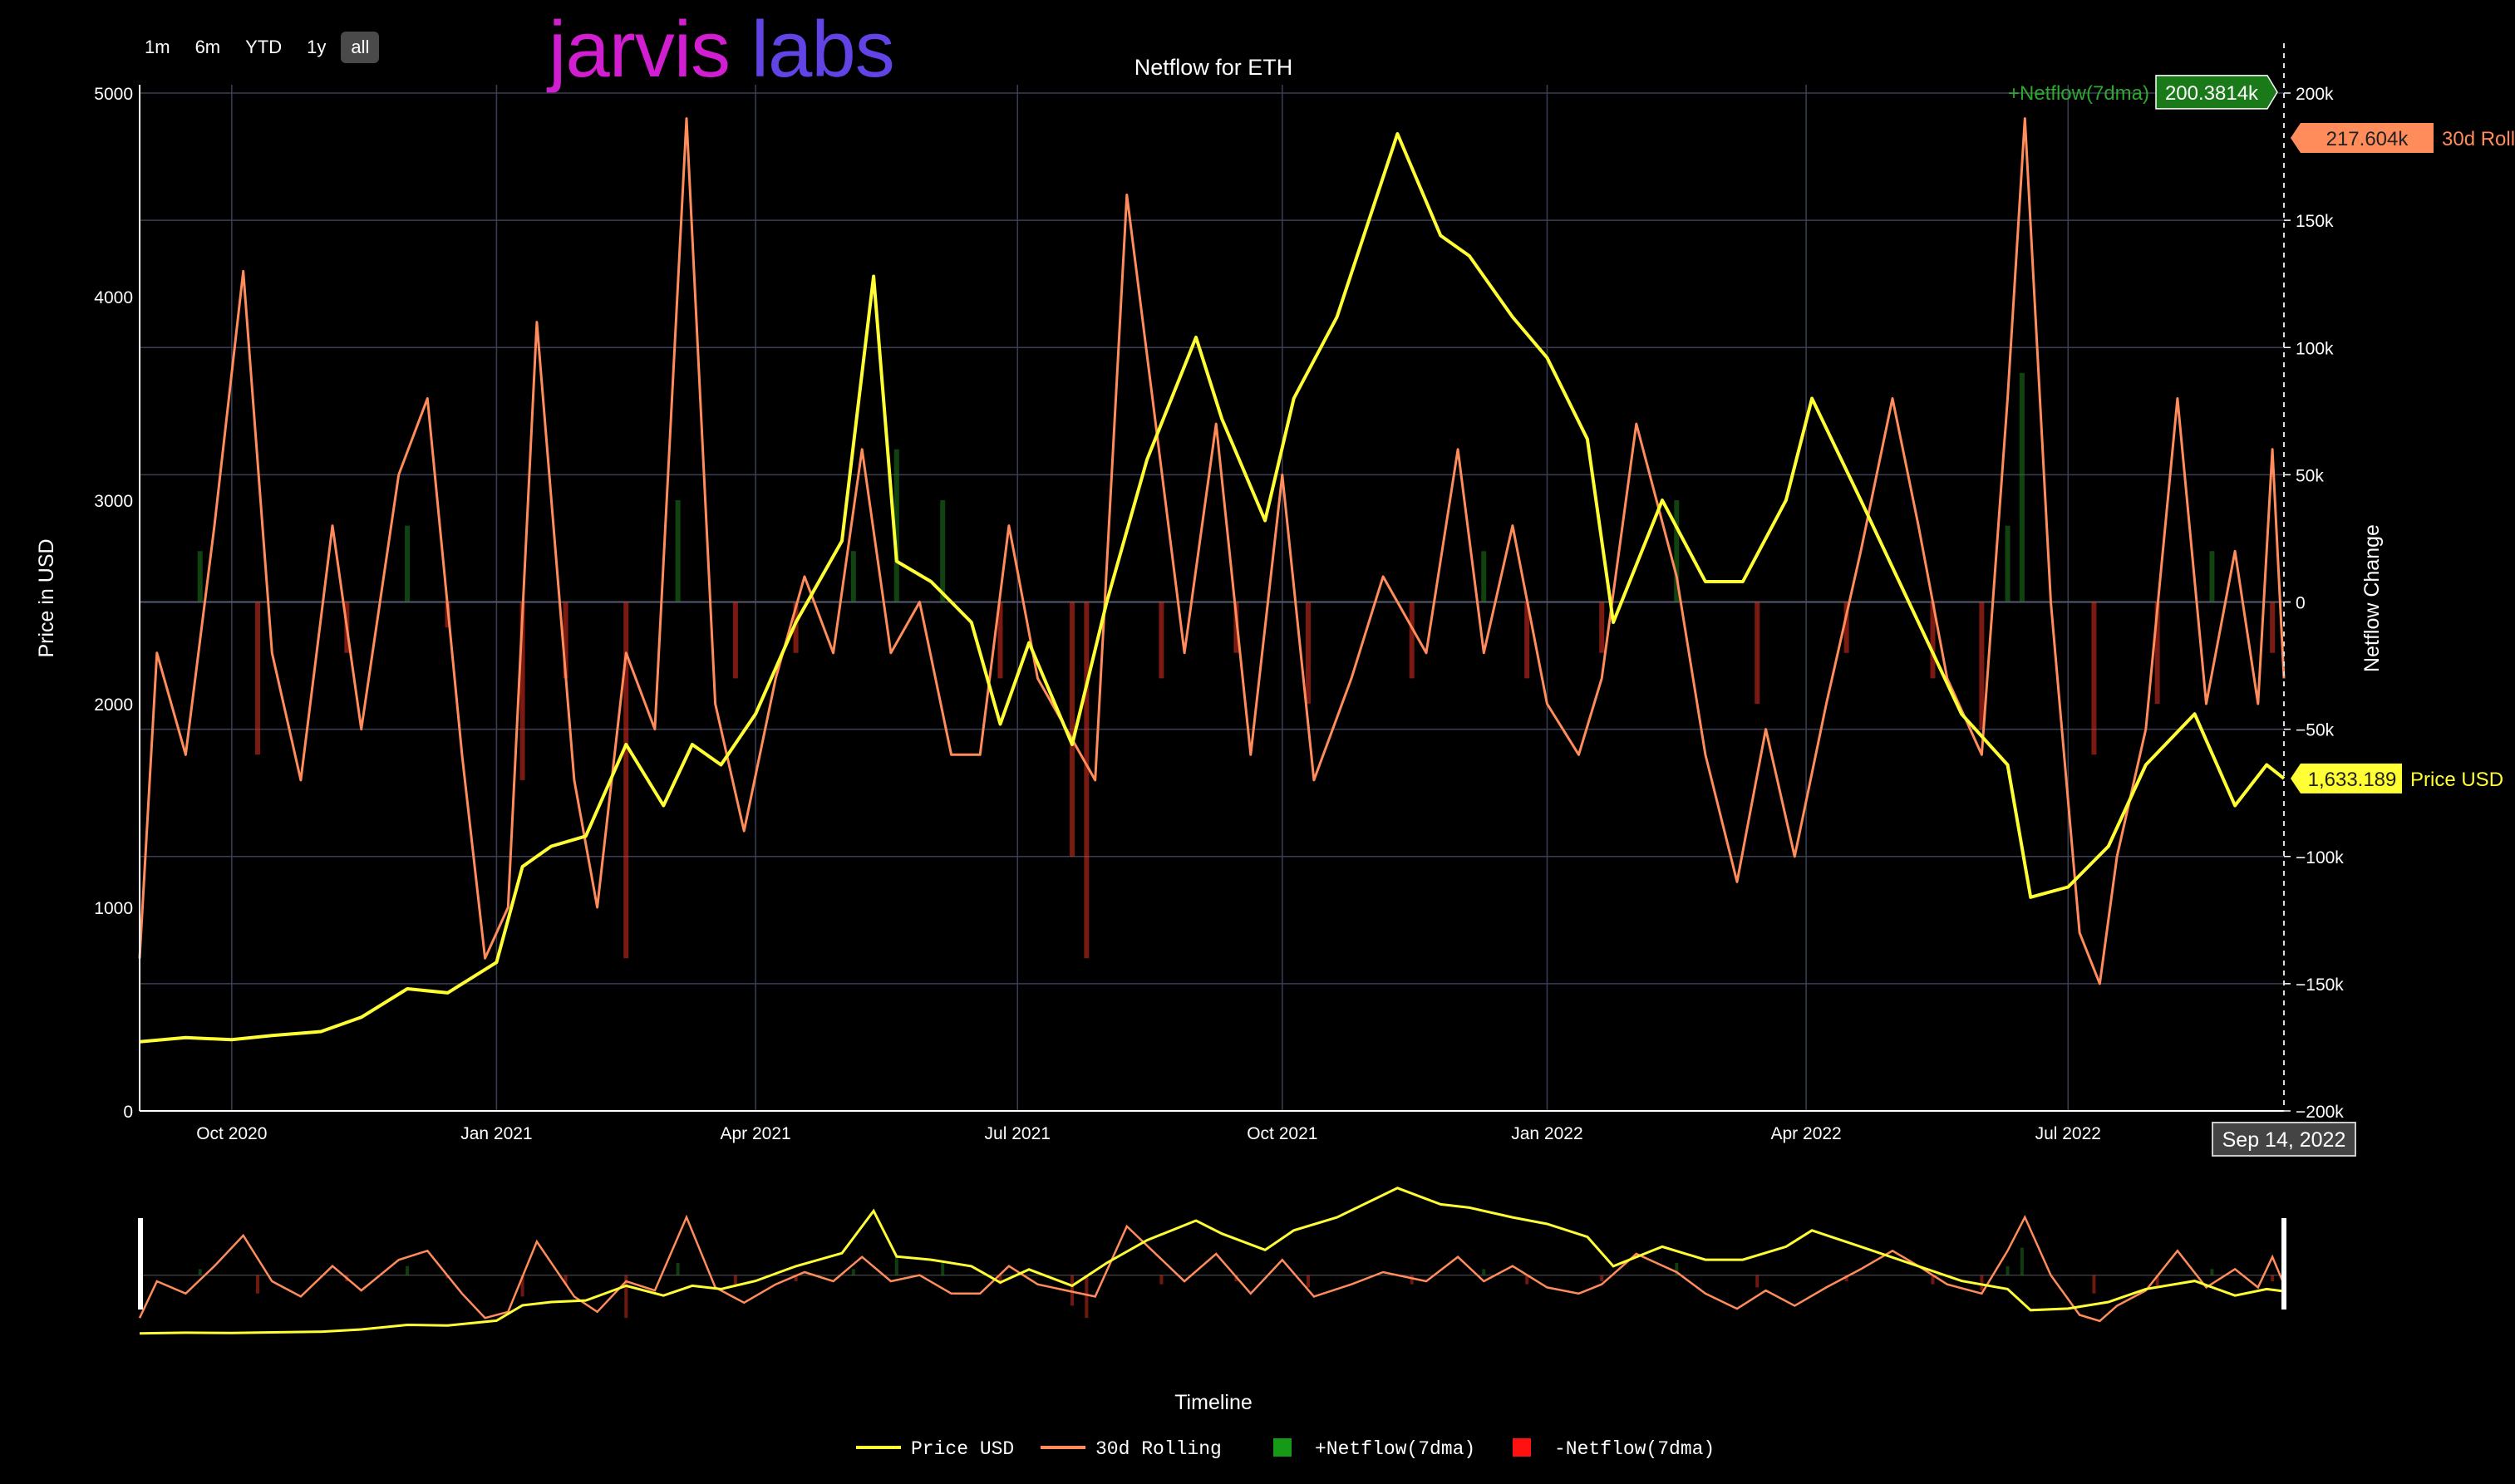 This screenshot has height=1484, width=2515. I want to click on hover-date-box, so click(2284, 1139).